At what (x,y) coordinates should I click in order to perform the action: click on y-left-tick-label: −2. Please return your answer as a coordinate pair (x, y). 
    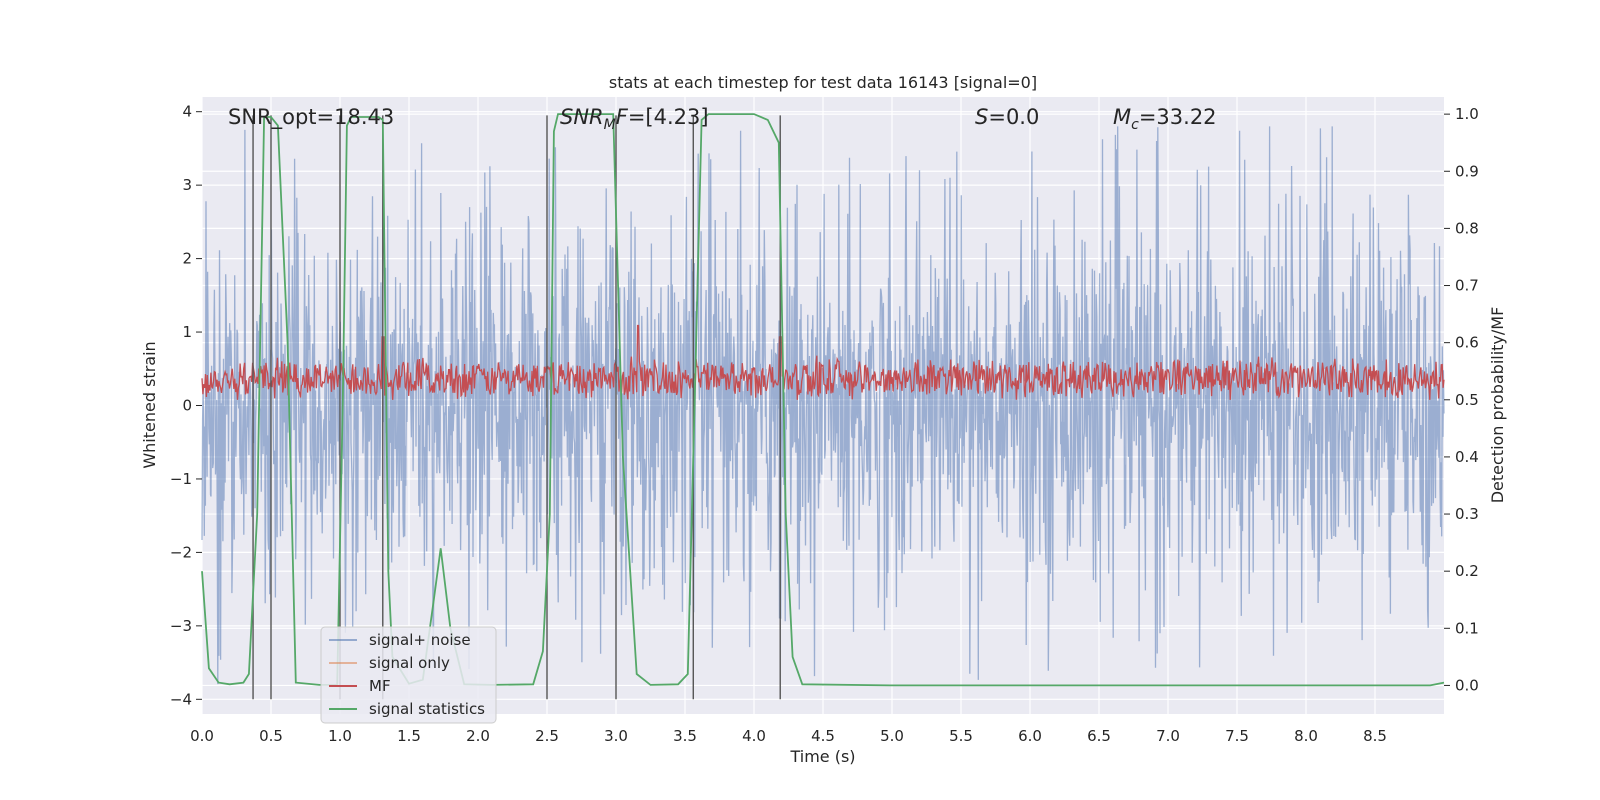
    Looking at the image, I should click on (181, 552).